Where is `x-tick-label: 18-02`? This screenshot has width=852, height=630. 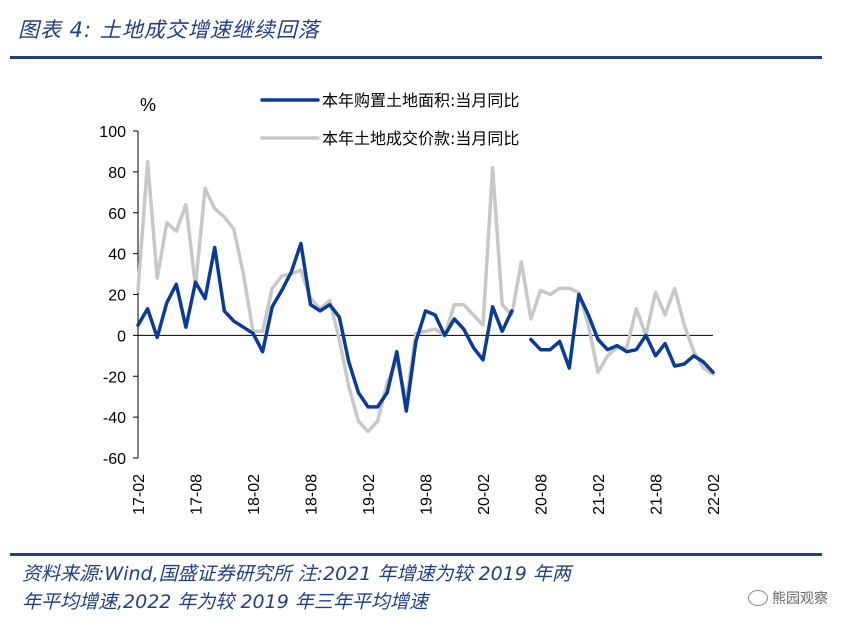 x-tick-label: 18-02 is located at coordinates (254, 494).